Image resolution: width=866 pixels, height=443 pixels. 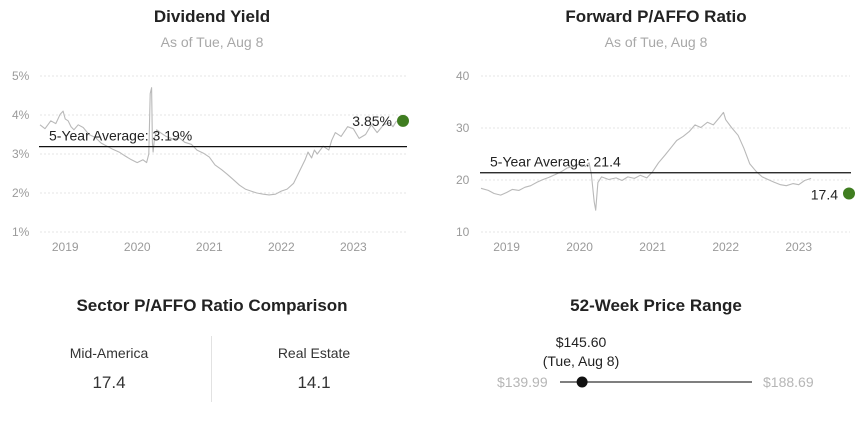 I want to click on sector-item-value-real-estate: 14.1, so click(x=314, y=382).